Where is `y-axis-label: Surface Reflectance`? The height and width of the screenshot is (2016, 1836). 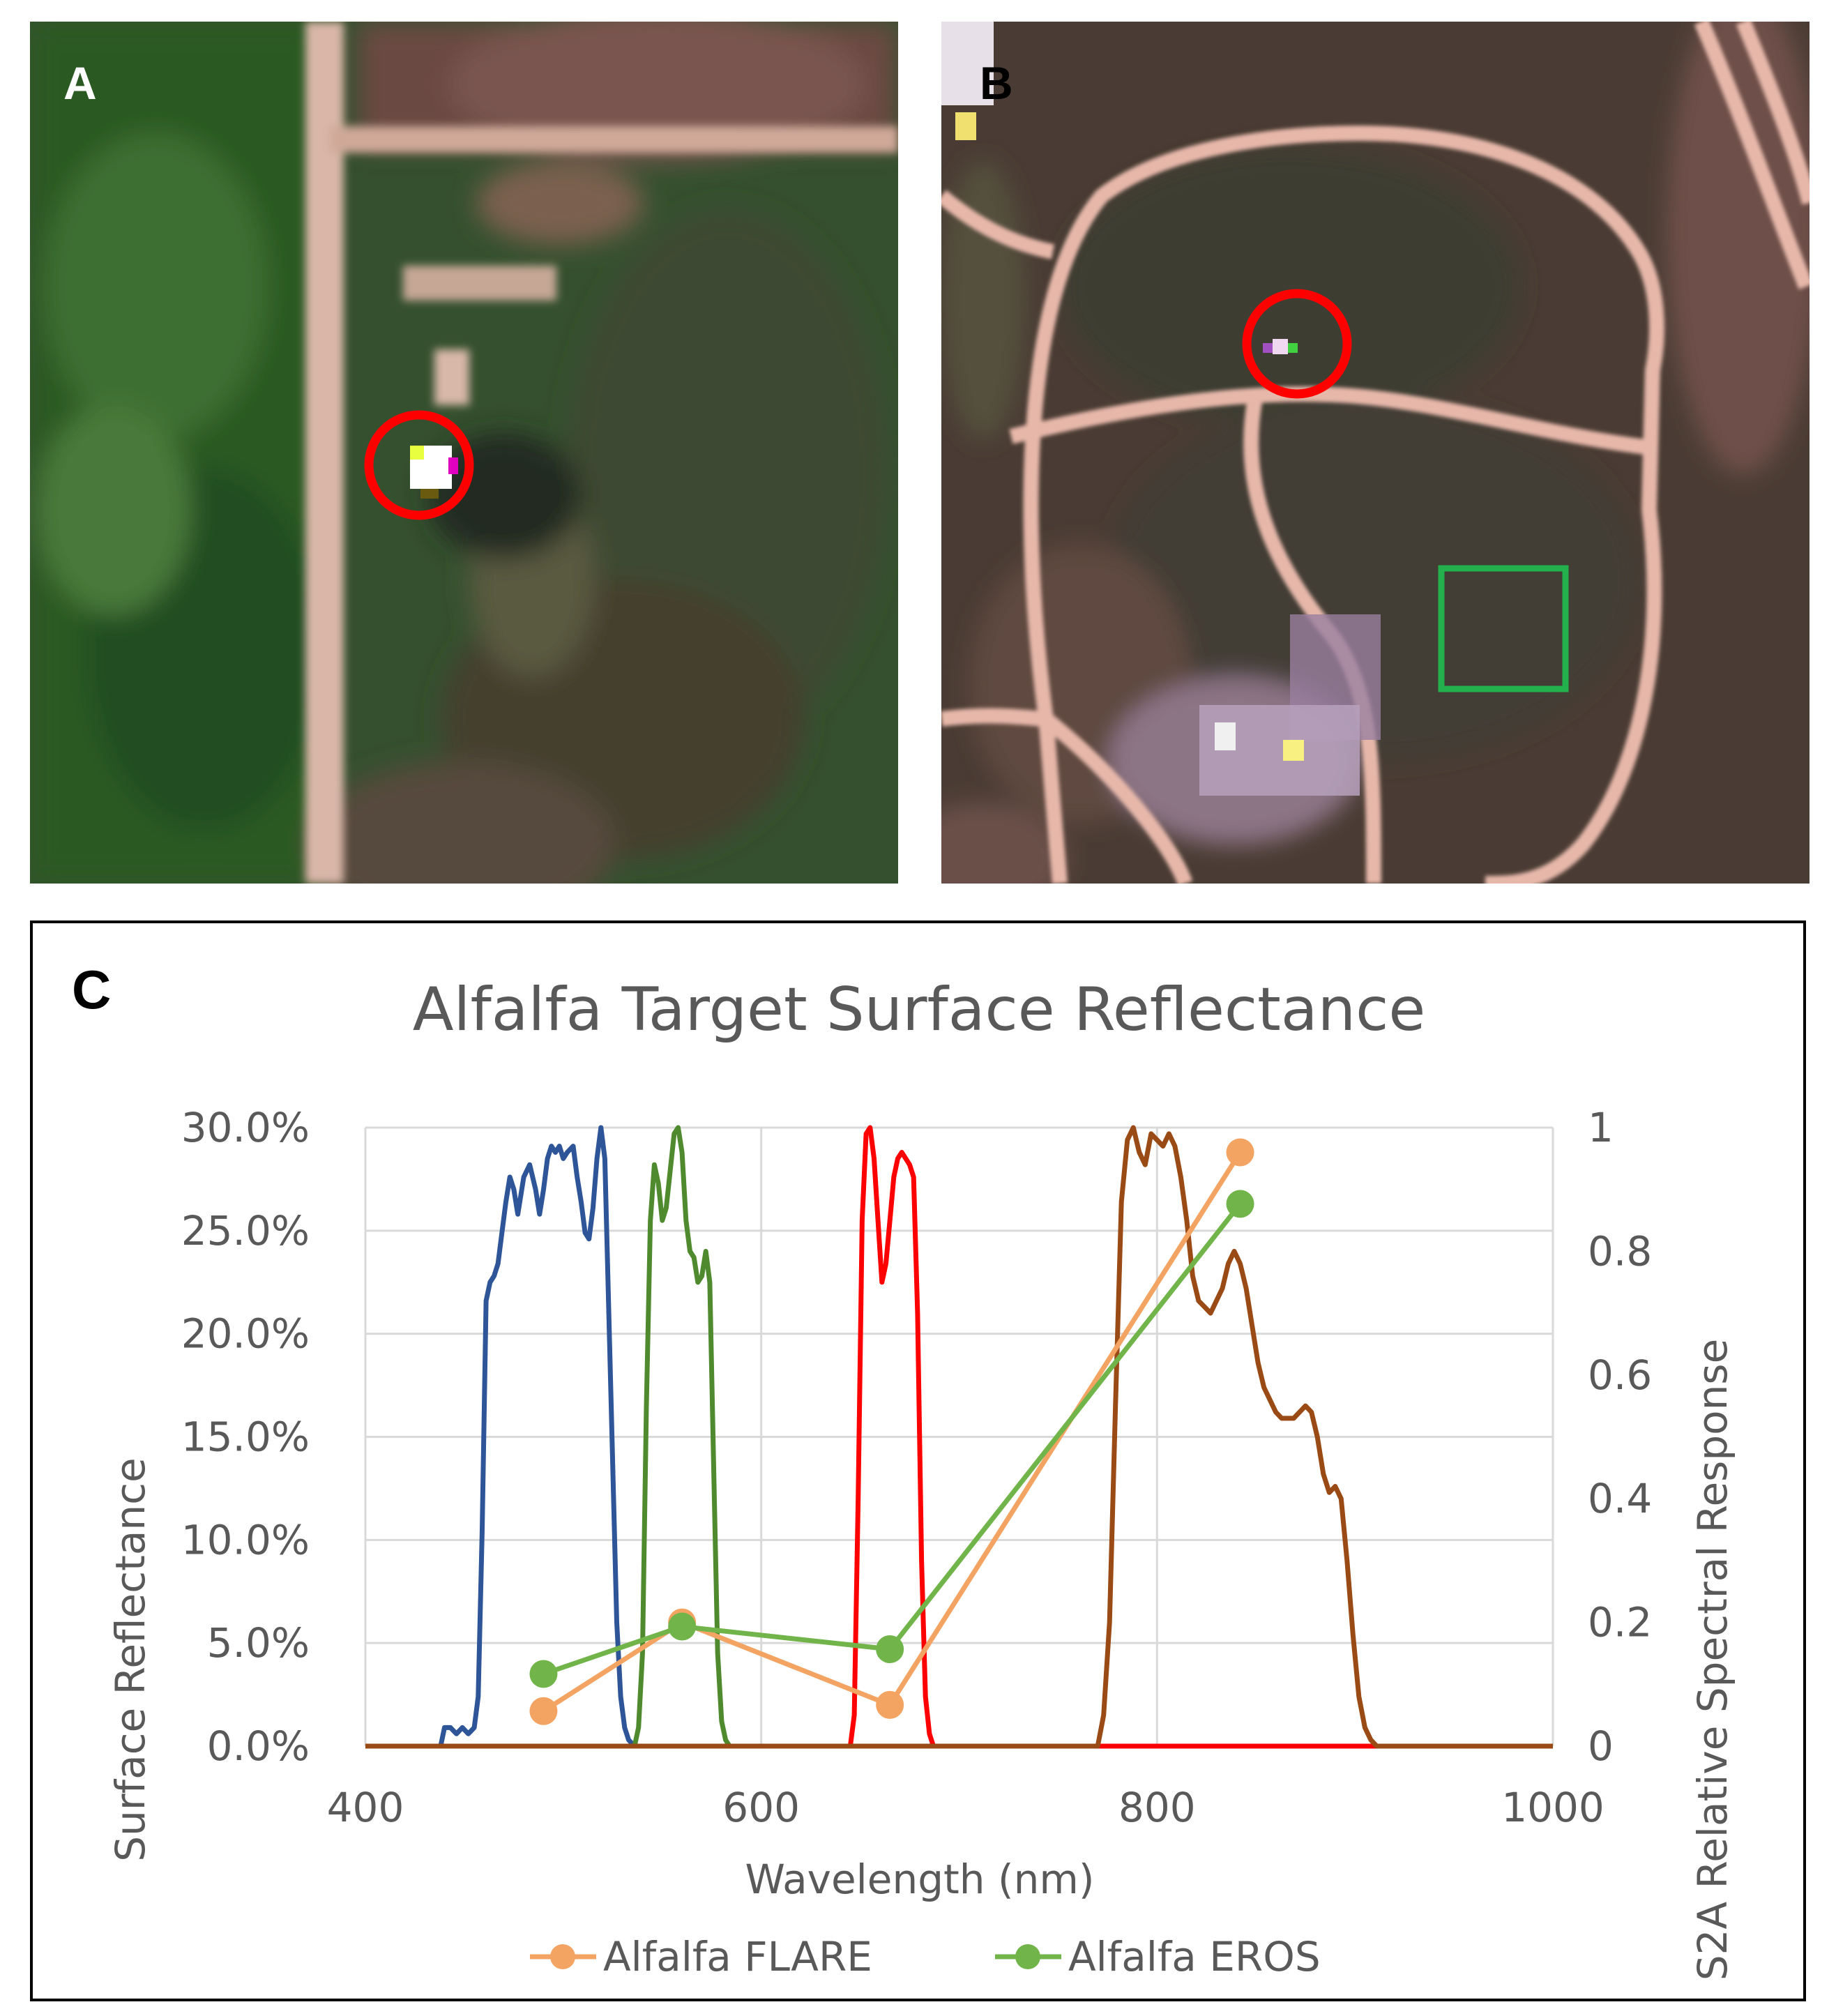 y-axis-label: Surface Reflectance is located at coordinates (130, 1659).